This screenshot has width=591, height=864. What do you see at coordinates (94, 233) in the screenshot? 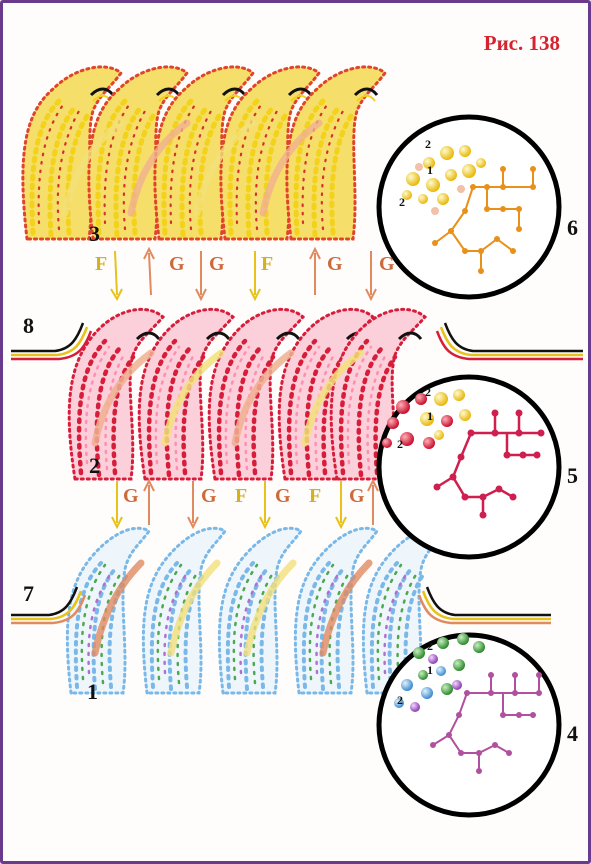
I see `layer-label-3: 3` at bounding box center [94, 233].